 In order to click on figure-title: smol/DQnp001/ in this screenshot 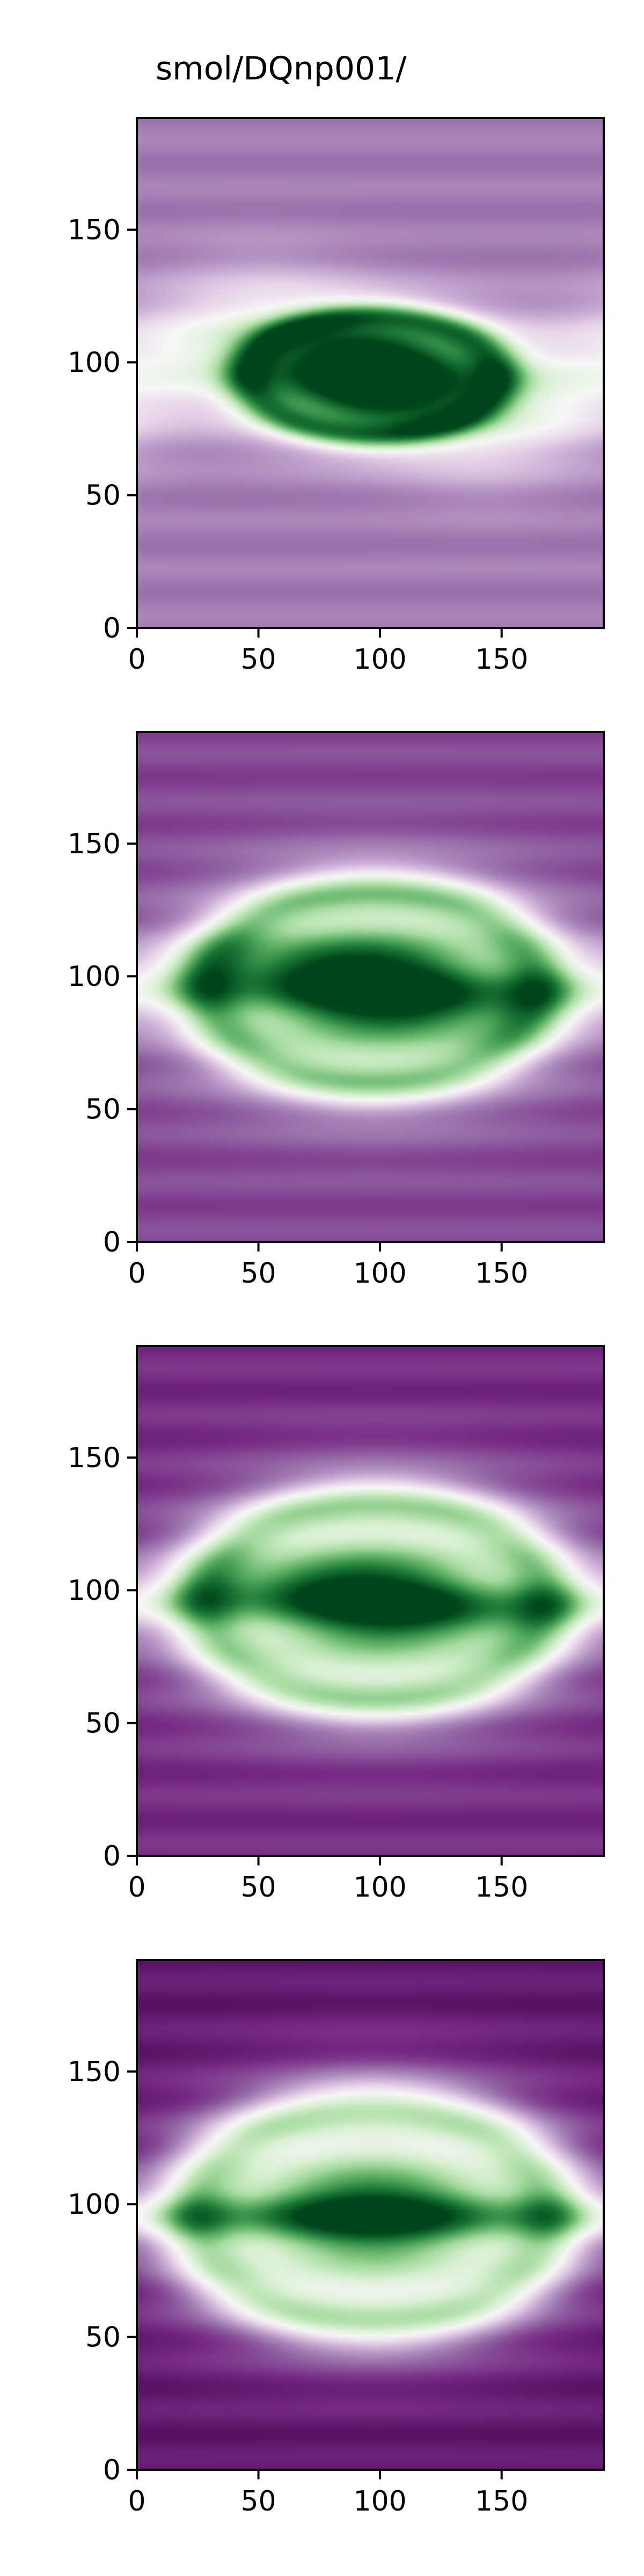, I will do `click(281, 68)`.